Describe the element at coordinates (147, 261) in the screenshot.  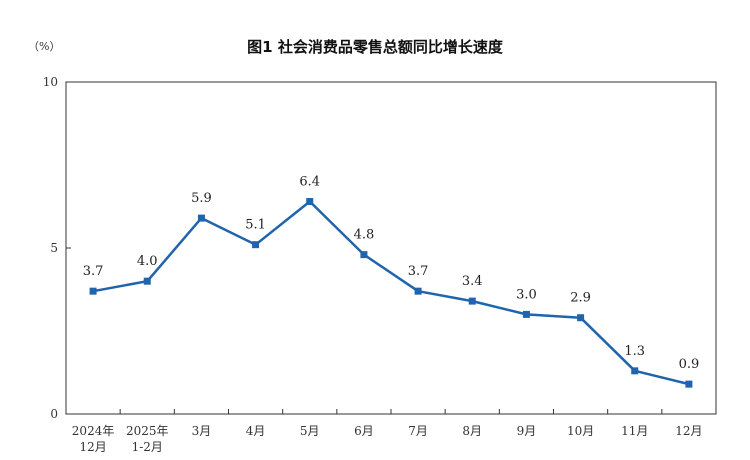
I see `data-label: 4.0` at that location.